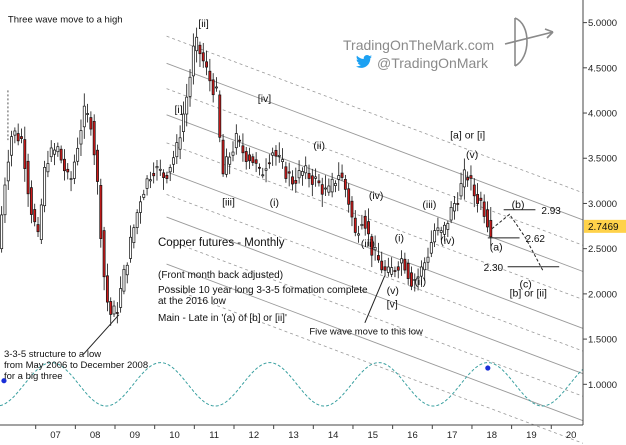 The width and height of the screenshot is (626, 445). Describe the element at coordinates (603, 227) in the screenshot. I see `last-price-label: 2.7469` at that location.